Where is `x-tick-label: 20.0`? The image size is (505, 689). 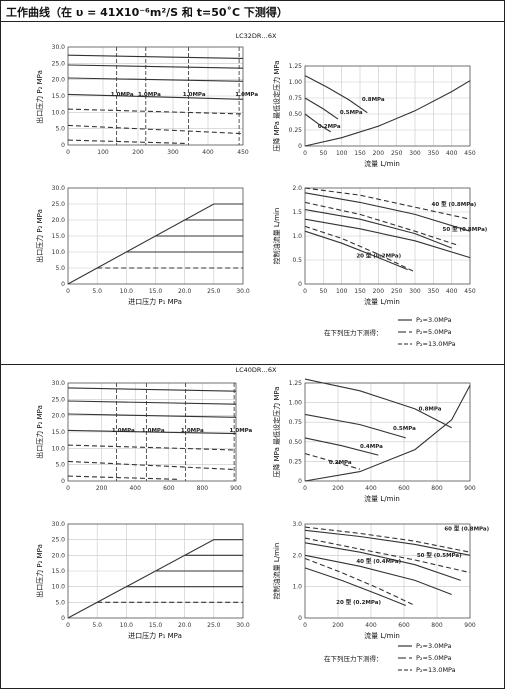 x-tick-label: 20.0 is located at coordinates (185, 291).